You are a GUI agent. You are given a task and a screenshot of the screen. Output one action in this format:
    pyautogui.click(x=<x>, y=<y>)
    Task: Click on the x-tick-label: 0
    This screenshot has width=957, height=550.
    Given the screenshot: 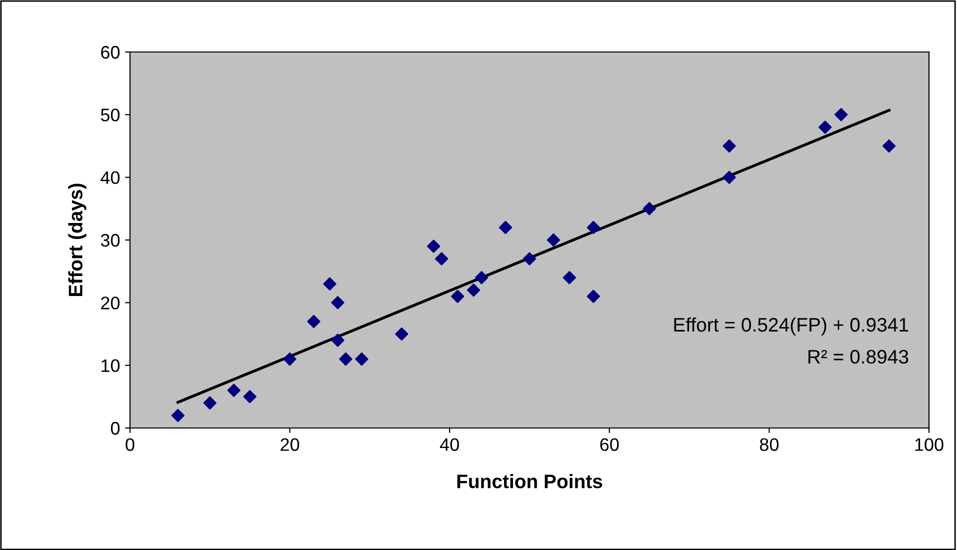 What is the action you would take?
    pyautogui.click(x=130, y=444)
    